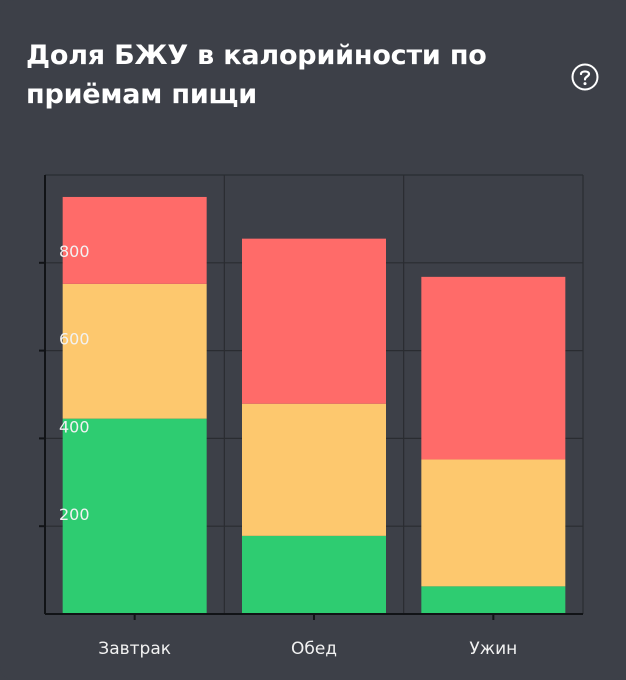 The height and width of the screenshot is (680, 626). Describe the element at coordinates (74, 251) in the screenshot. I see `y-tick-label: 800` at that location.